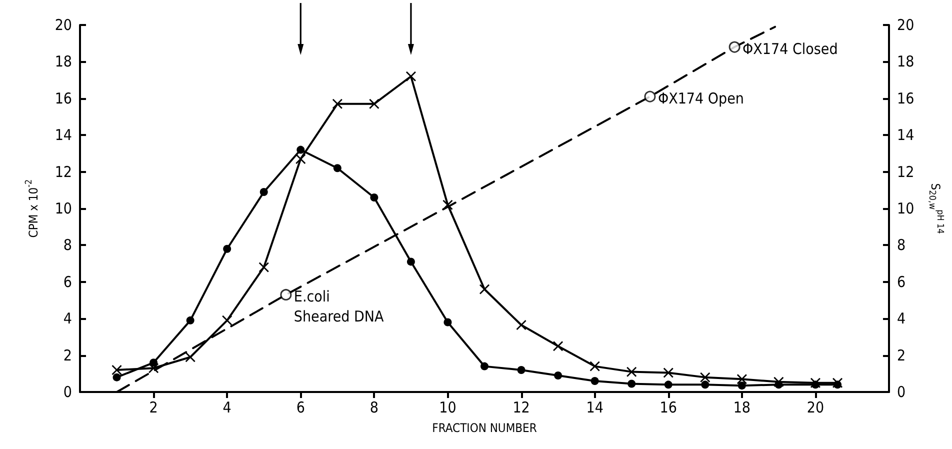  Describe the element at coordinates (300, 407) in the screenshot. I see `x-tick-label: 6` at that location.